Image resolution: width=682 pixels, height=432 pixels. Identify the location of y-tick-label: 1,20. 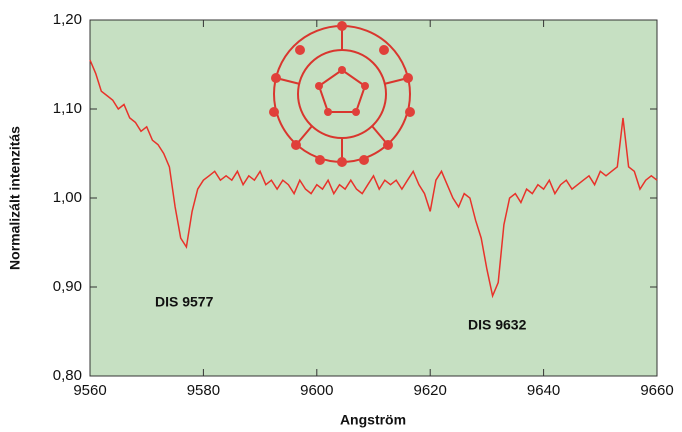
(67, 19).